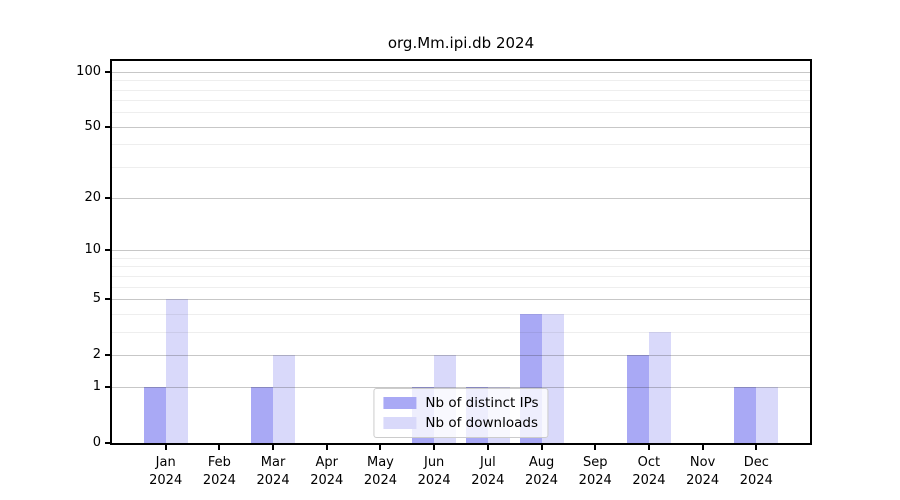 This screenshot has height=500, width=900. I want to click on x-tick-nov, so click(702, 447).